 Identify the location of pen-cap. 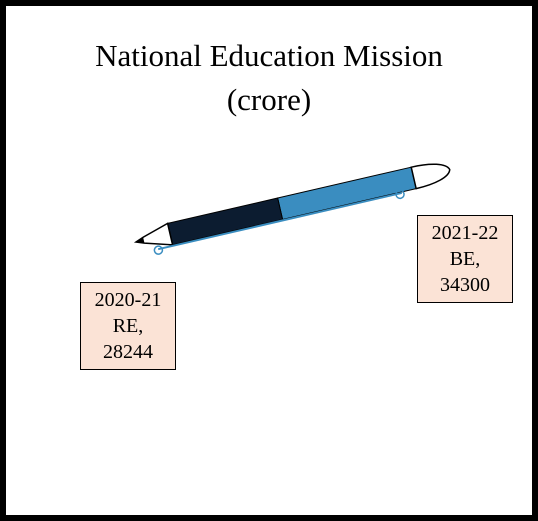
(430, 176).